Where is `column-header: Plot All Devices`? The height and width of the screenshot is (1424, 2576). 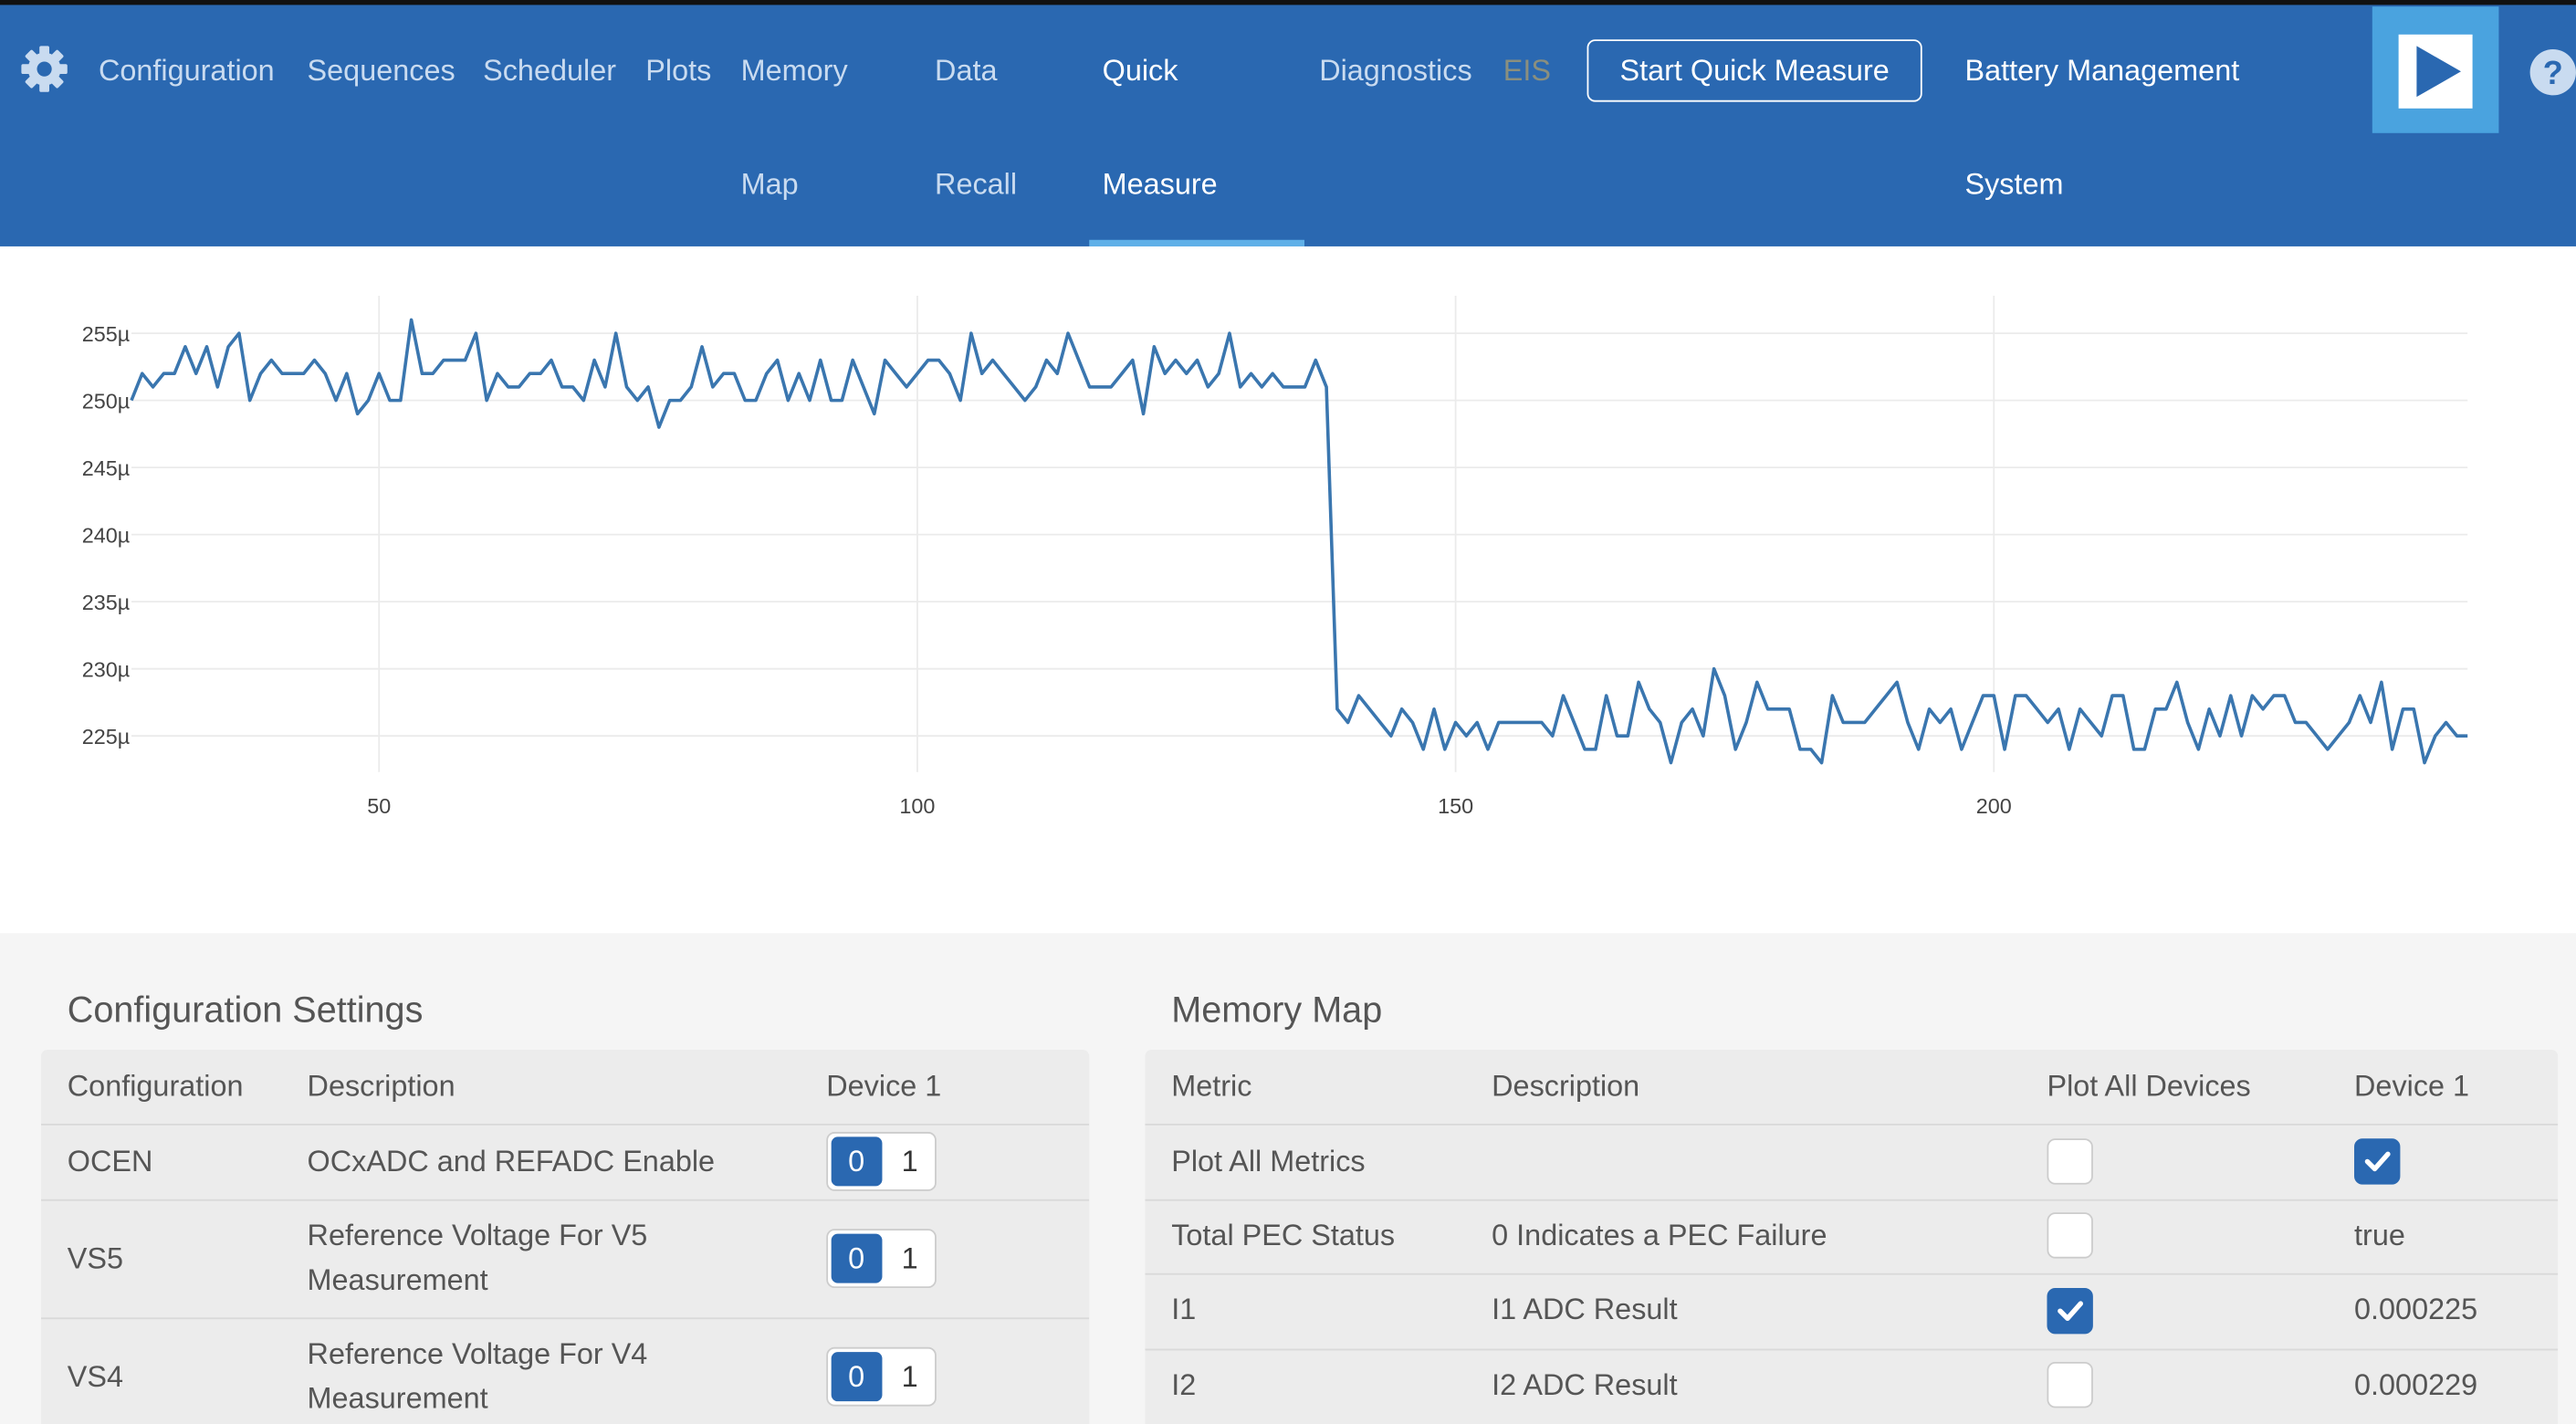
column-header: Plot All Devices is located at coordinates (2149, 1086).